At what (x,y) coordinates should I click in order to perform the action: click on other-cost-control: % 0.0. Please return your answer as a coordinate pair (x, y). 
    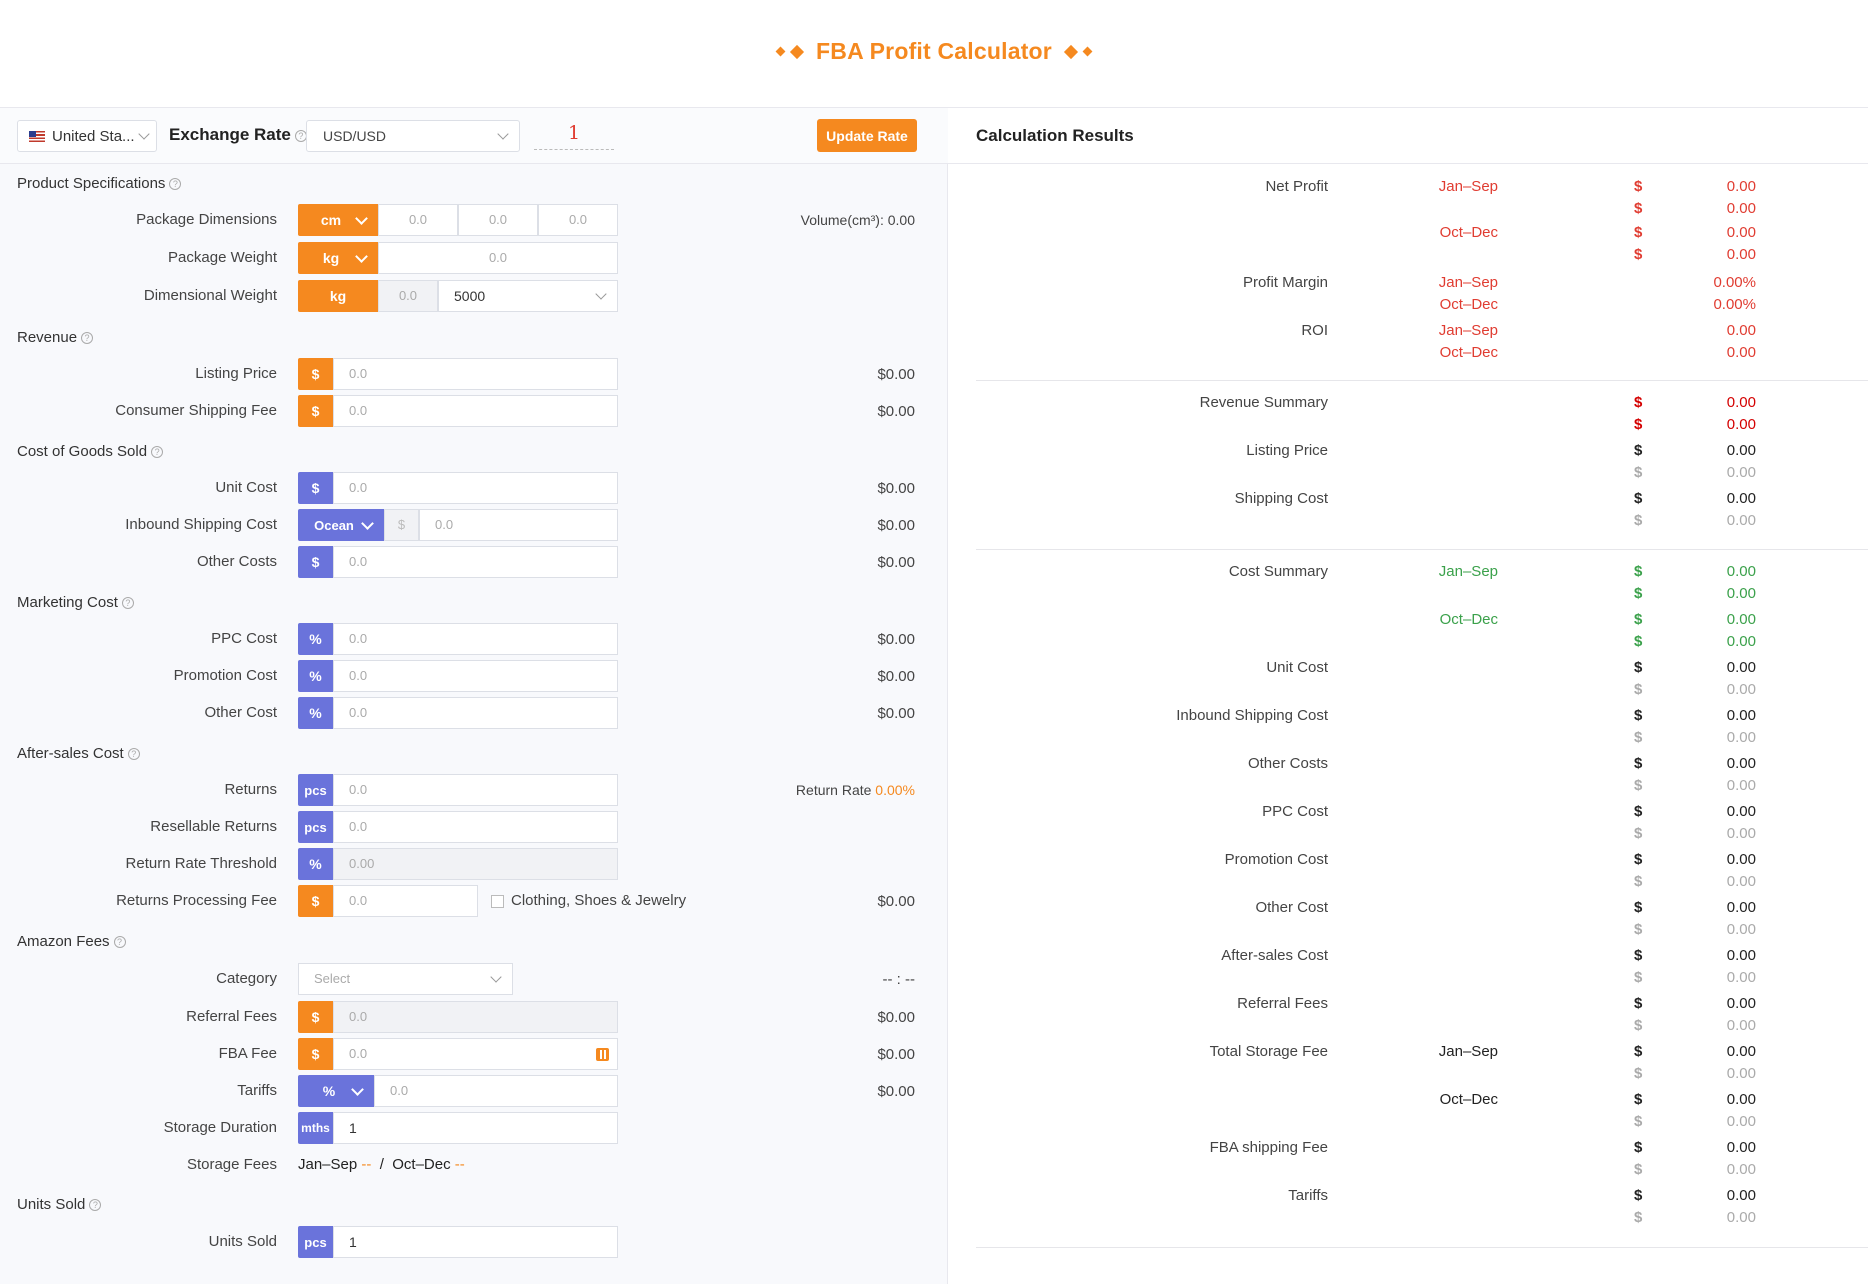
    Looking at the image, I should click on (458, 713).